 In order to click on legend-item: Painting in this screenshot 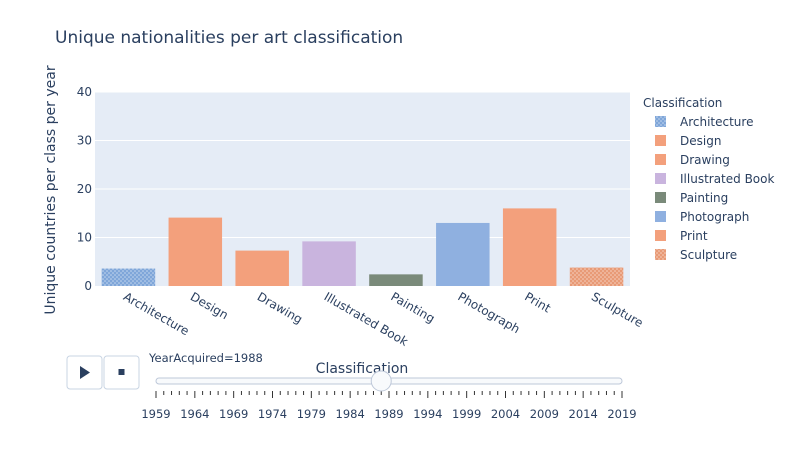, I will do `click(691, 198)`.